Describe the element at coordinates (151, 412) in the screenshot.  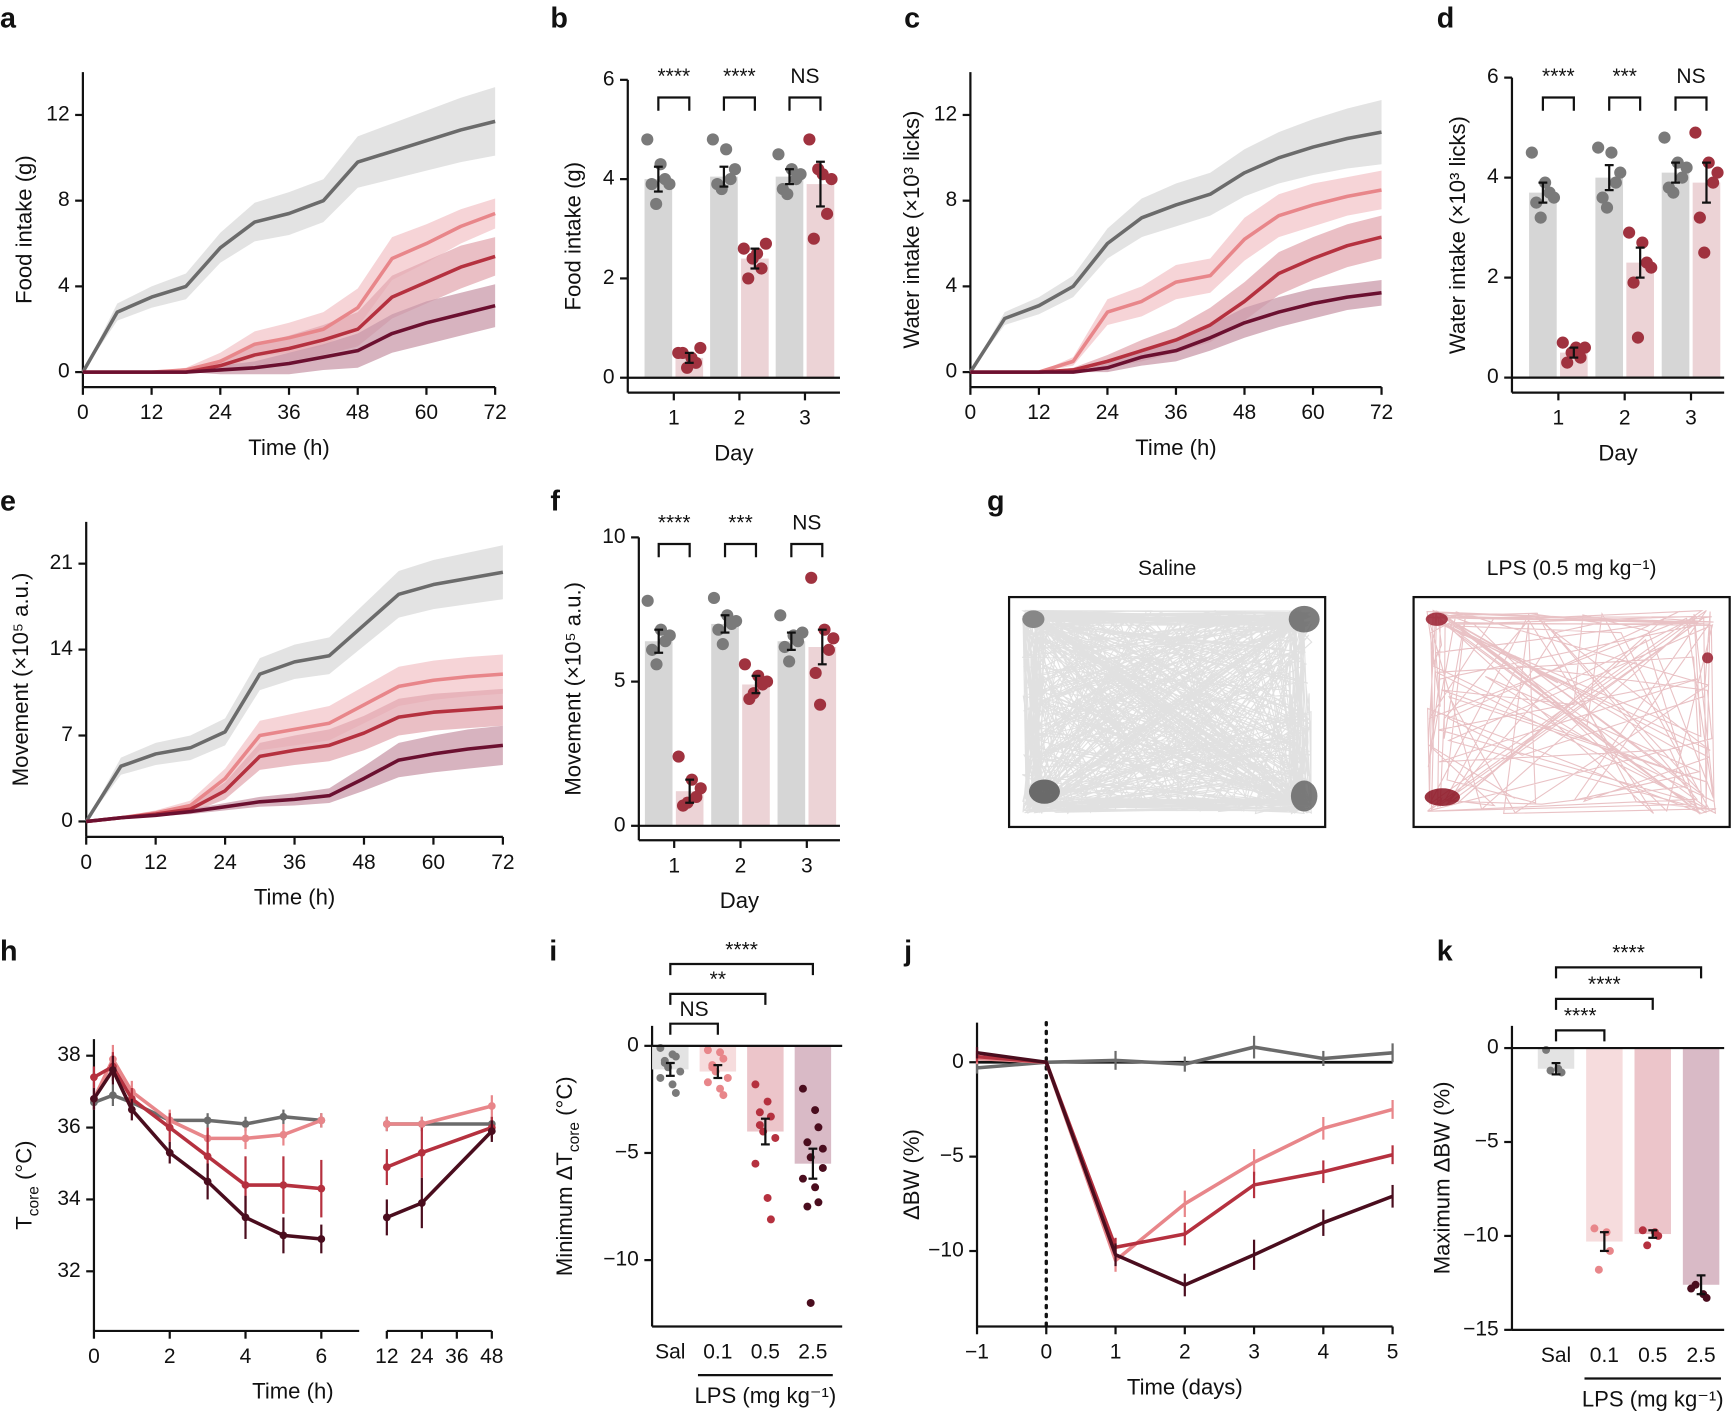
I see `x-tick-label: 12` at that location.